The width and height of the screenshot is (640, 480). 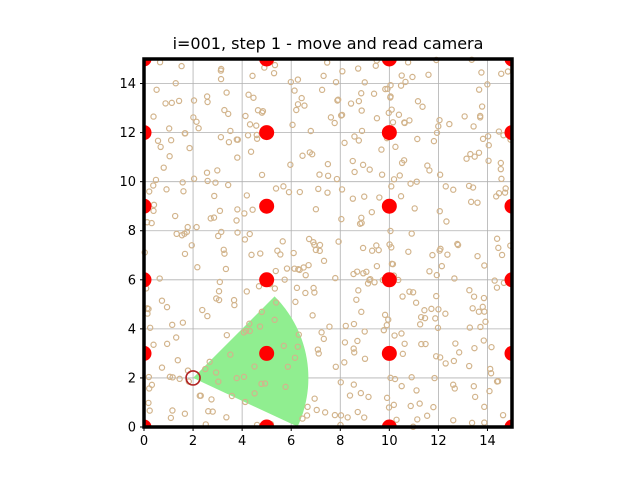 What do you see at coordinates (132, 329) in the screenshot?
I see `y-tick-label: 4` at bounding box center [132, 329].